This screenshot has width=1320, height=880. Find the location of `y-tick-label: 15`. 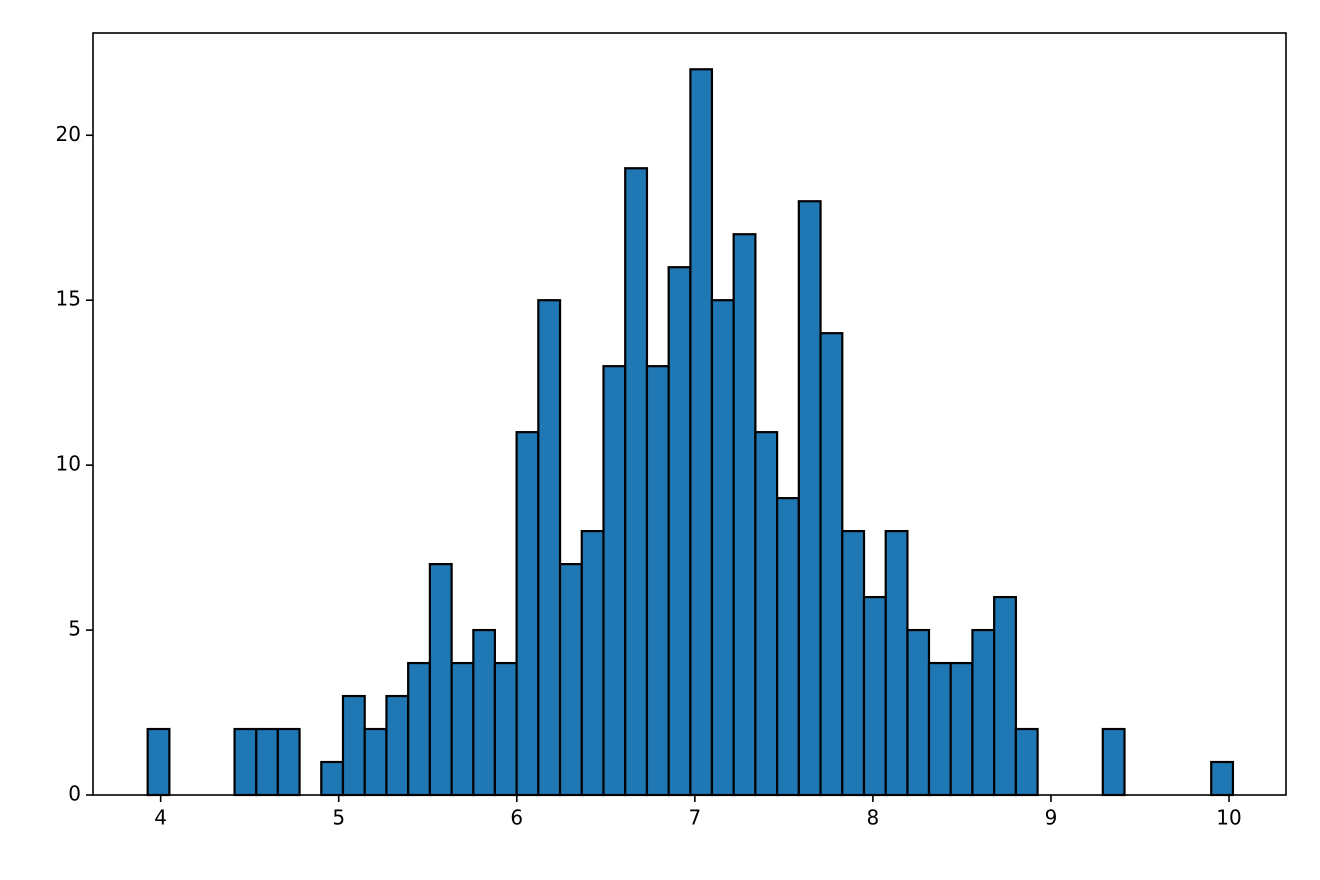

y-tick-label: 15 is located at coordinates (68, 299).